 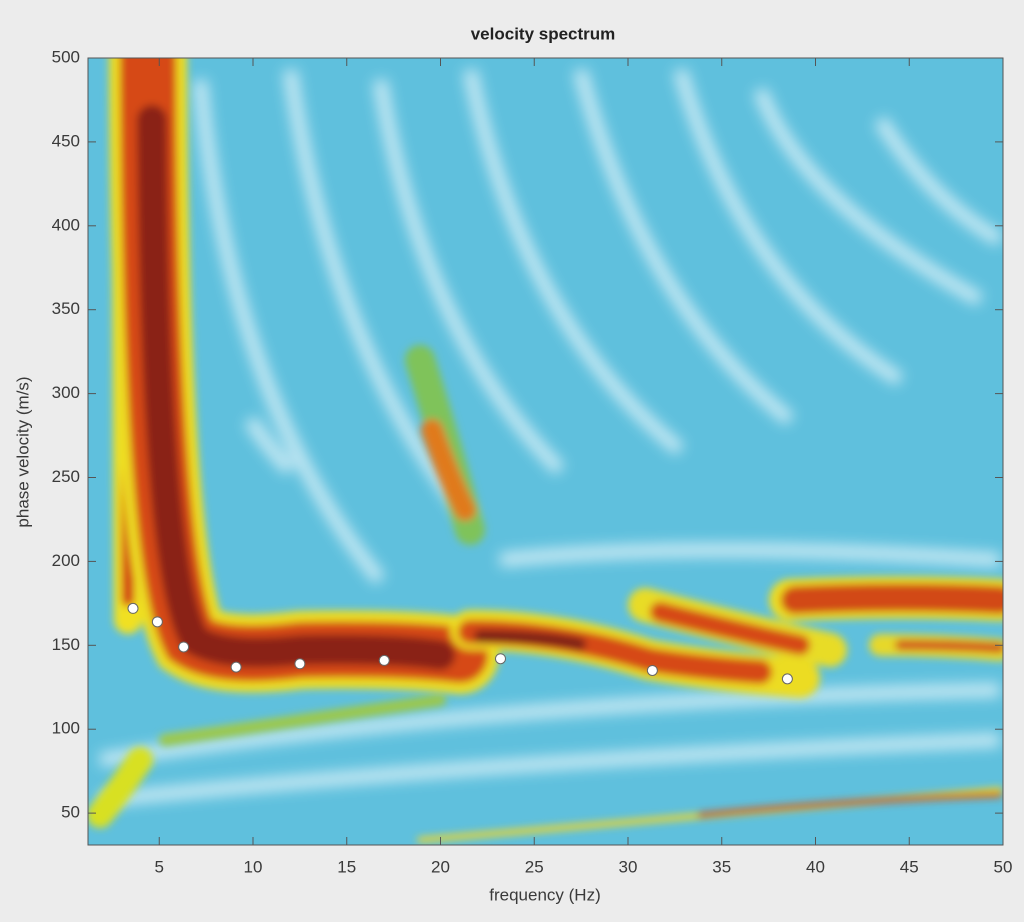 I want to click on x-tick-label: 45, so click(x=909, y=866).